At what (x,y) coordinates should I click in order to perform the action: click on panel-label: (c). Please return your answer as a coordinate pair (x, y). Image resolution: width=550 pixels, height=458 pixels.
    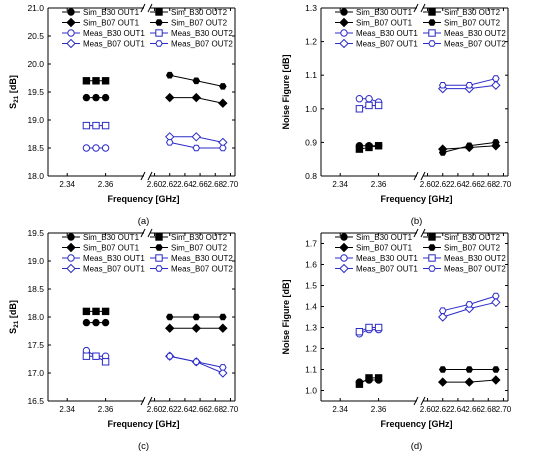
    Looking at the image, I should click on (143, 446).